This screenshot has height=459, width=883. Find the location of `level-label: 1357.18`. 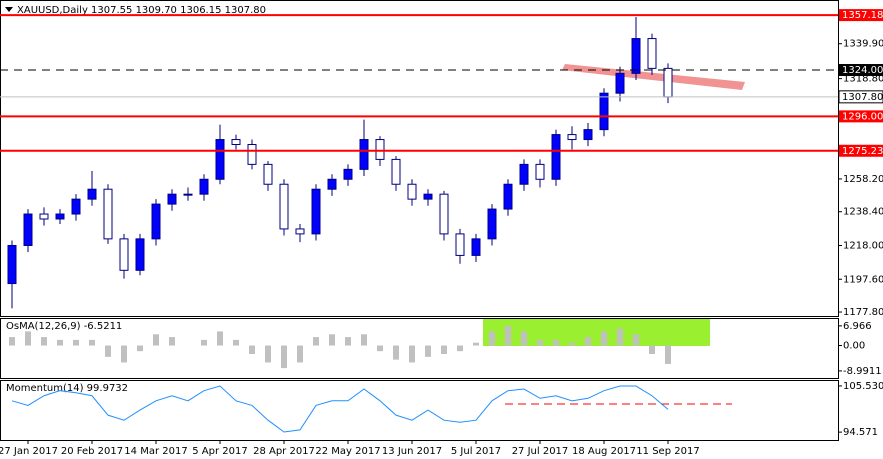

level-label: 1357.18 is located at coordinates (862, 15).